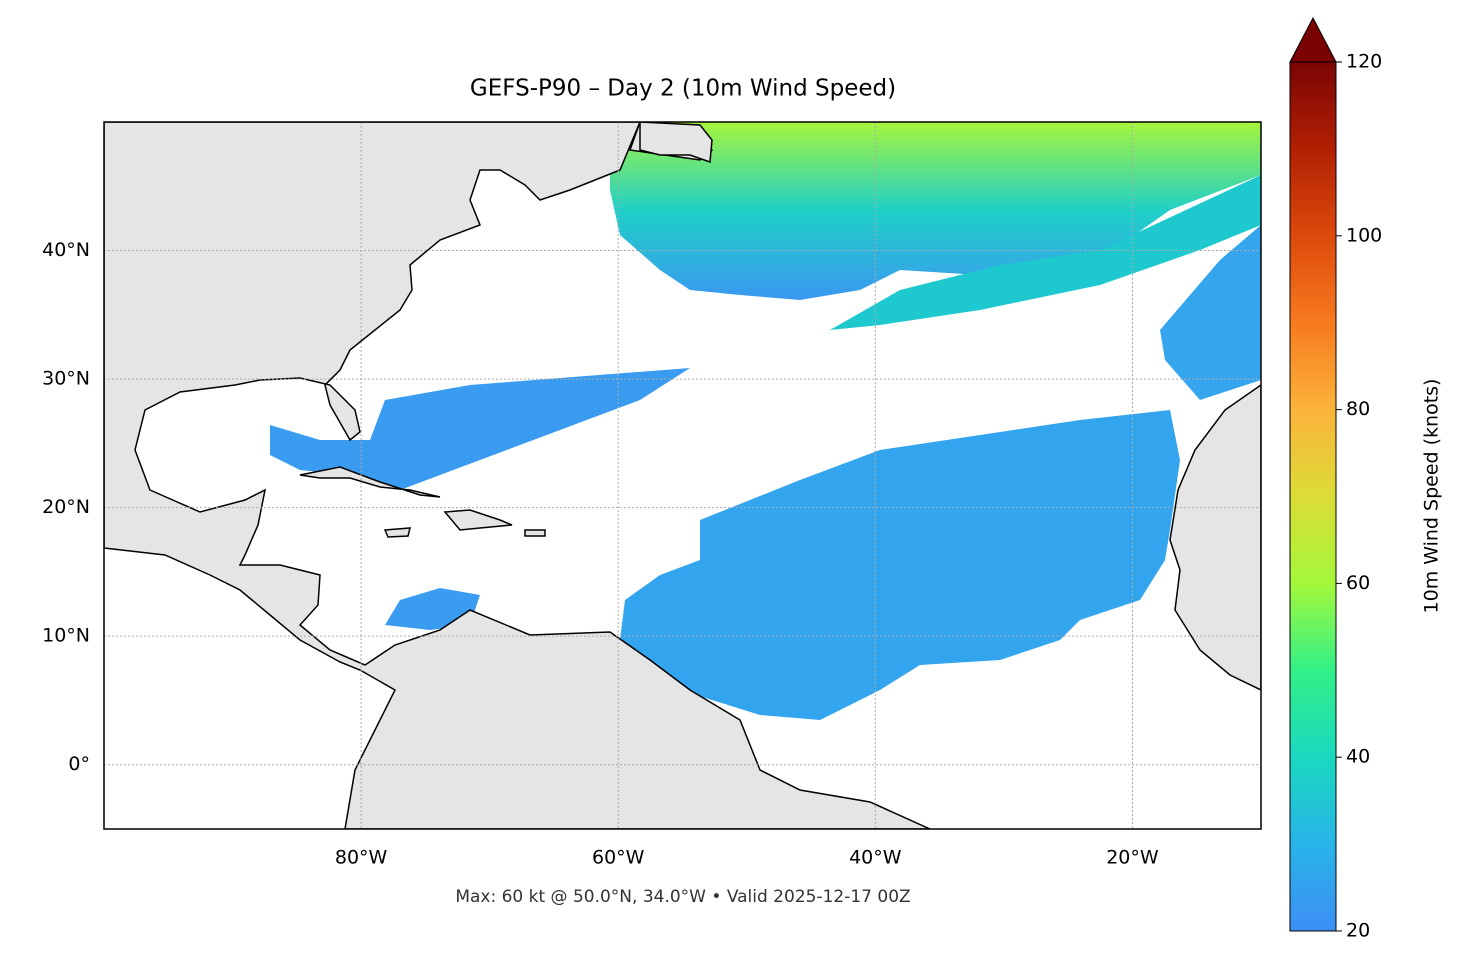 Image resolution: width=1466 pixels, height=969 pixels. Describe the element at coordinates (1358, 409) in the screenshot. I see `colorbar-tick-label: 80` at that location.